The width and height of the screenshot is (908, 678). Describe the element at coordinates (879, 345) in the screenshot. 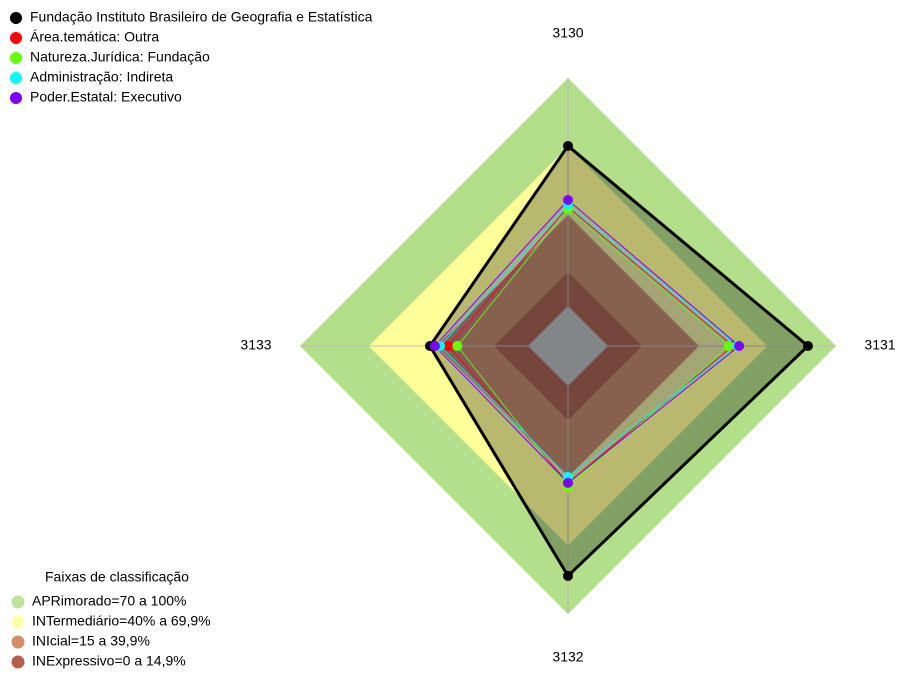

I see `axis-label: 3131` at that location.